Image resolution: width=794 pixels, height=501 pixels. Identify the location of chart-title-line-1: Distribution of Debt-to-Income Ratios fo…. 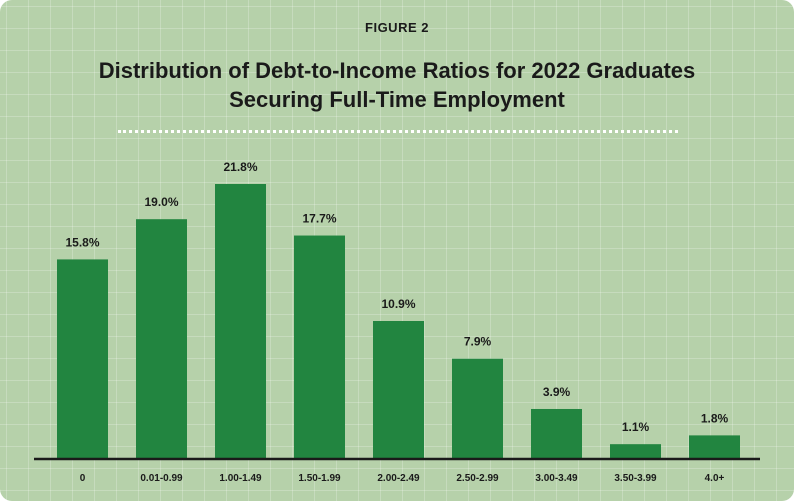
(397, 70).